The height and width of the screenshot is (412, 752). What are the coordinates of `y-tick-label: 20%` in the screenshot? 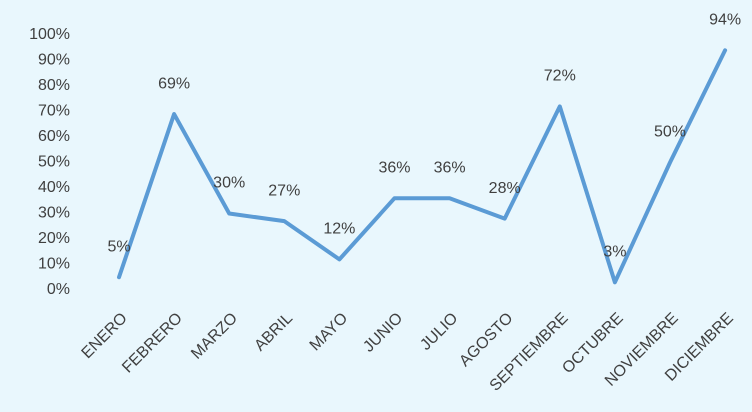 It's located at (54, 238).